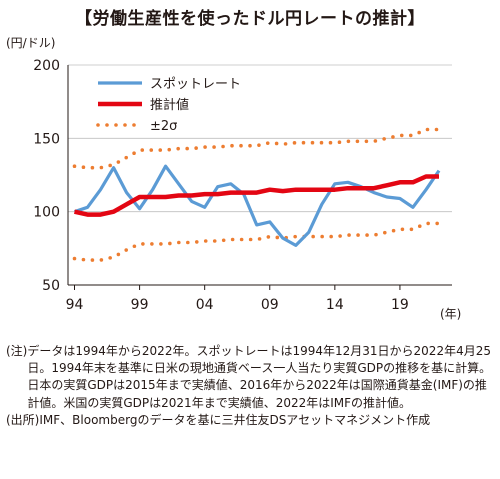  I want to click on y-tick-label: 150, so click(46, 139).